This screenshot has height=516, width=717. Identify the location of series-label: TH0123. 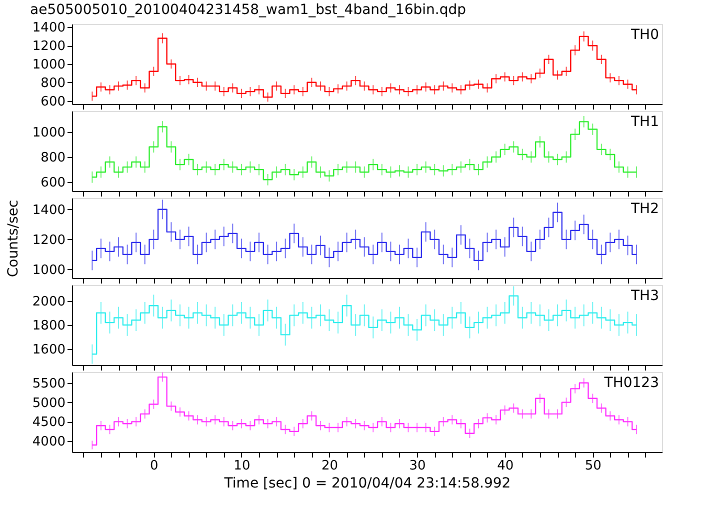
(631, 383).